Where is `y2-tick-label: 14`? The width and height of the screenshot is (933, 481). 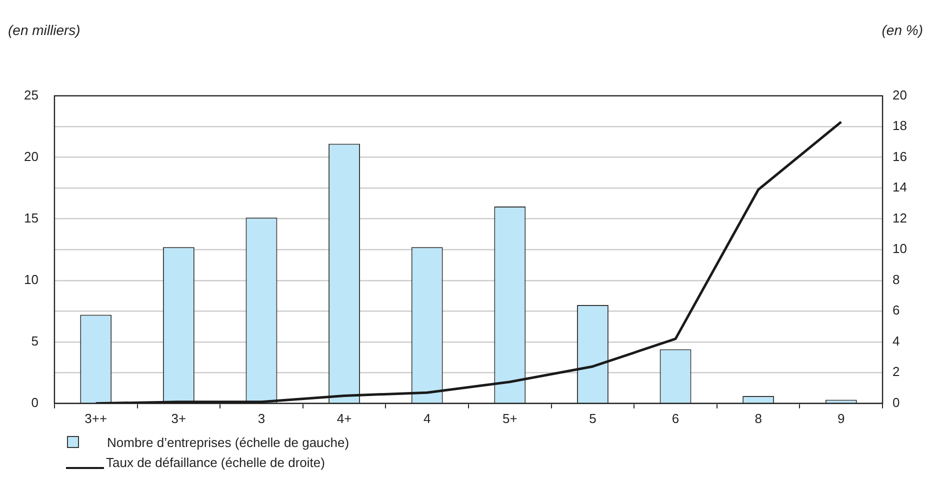
y2-tick-label: 14 is located at coordinates (900, 187).